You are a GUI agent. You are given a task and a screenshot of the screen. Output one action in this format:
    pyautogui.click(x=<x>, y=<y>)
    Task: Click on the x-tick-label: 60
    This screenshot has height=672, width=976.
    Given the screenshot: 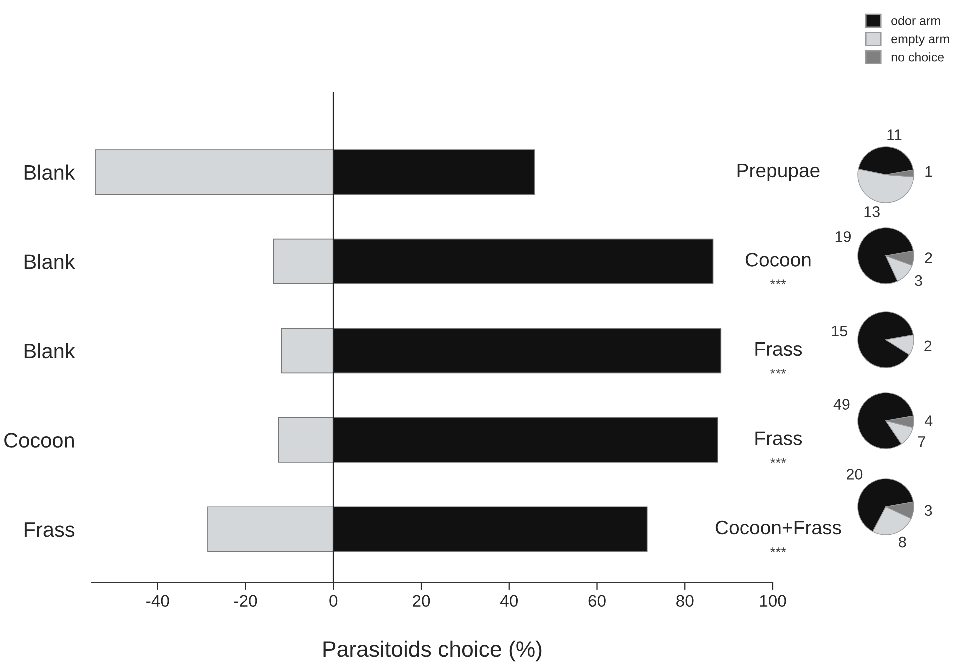 What is the action you would take?
    pyautogui.click(x=597, y=601)
    